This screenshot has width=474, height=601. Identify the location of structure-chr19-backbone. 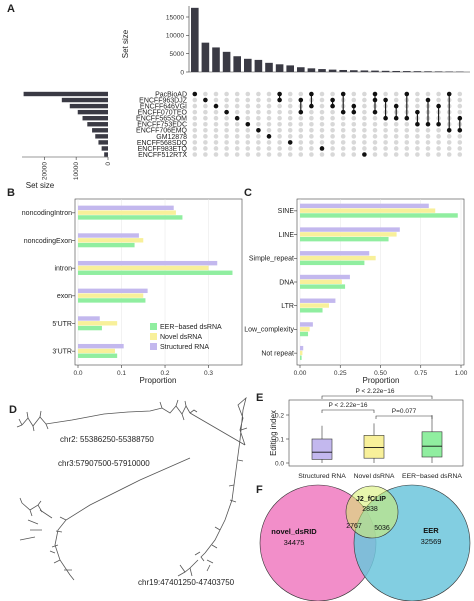
(225, 475).